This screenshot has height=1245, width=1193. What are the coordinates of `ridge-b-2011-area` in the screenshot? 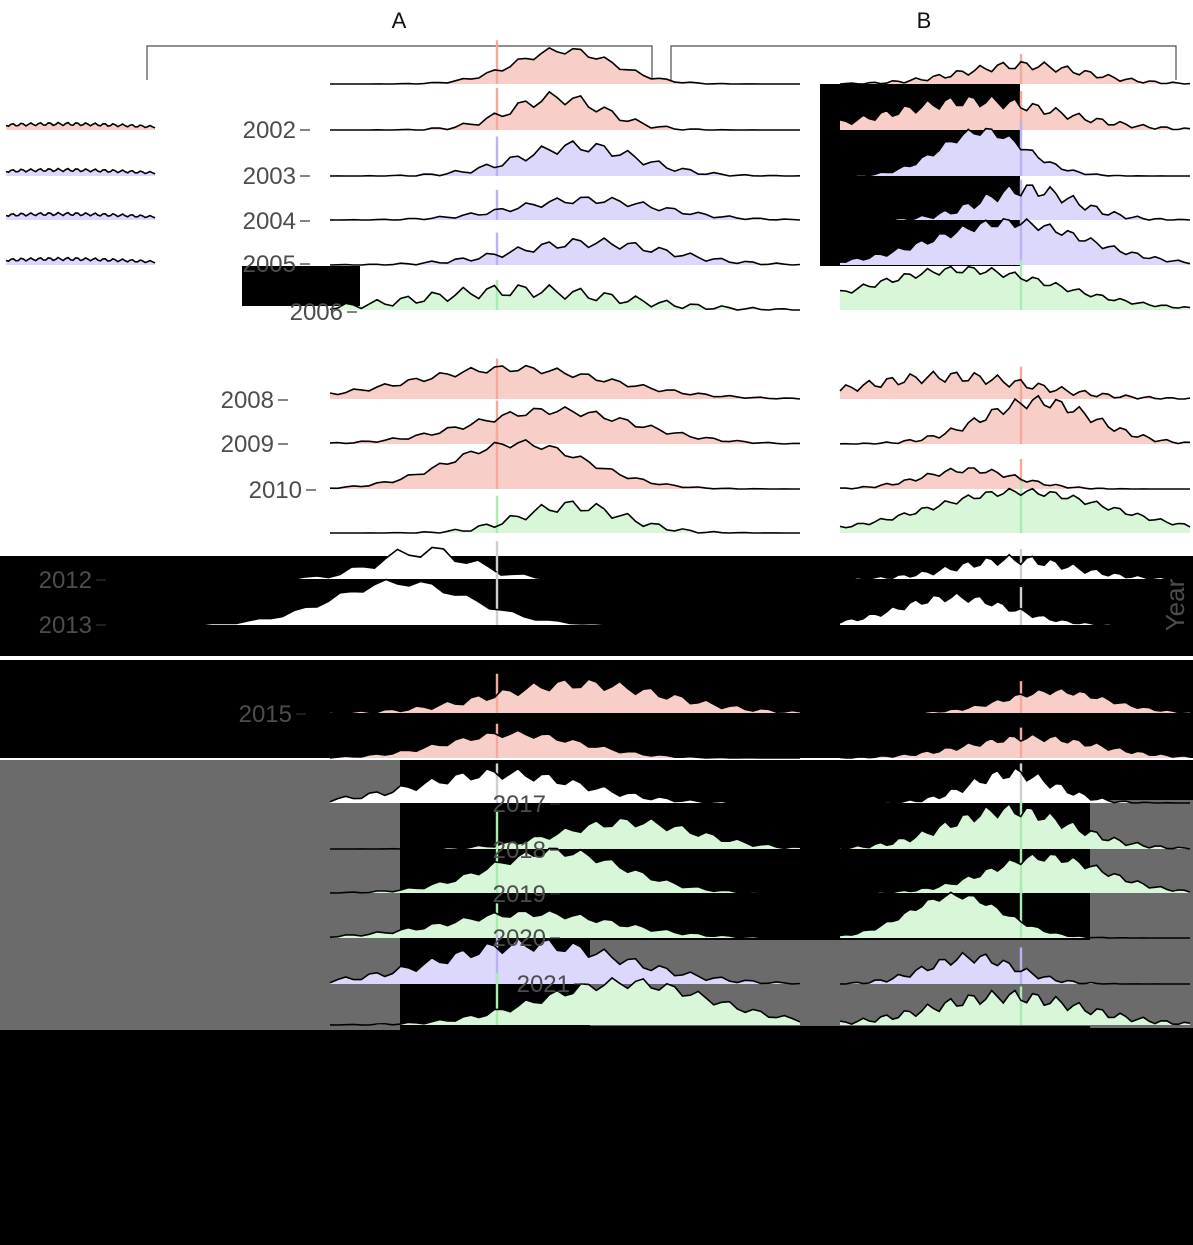 It's located at (1015, 510).